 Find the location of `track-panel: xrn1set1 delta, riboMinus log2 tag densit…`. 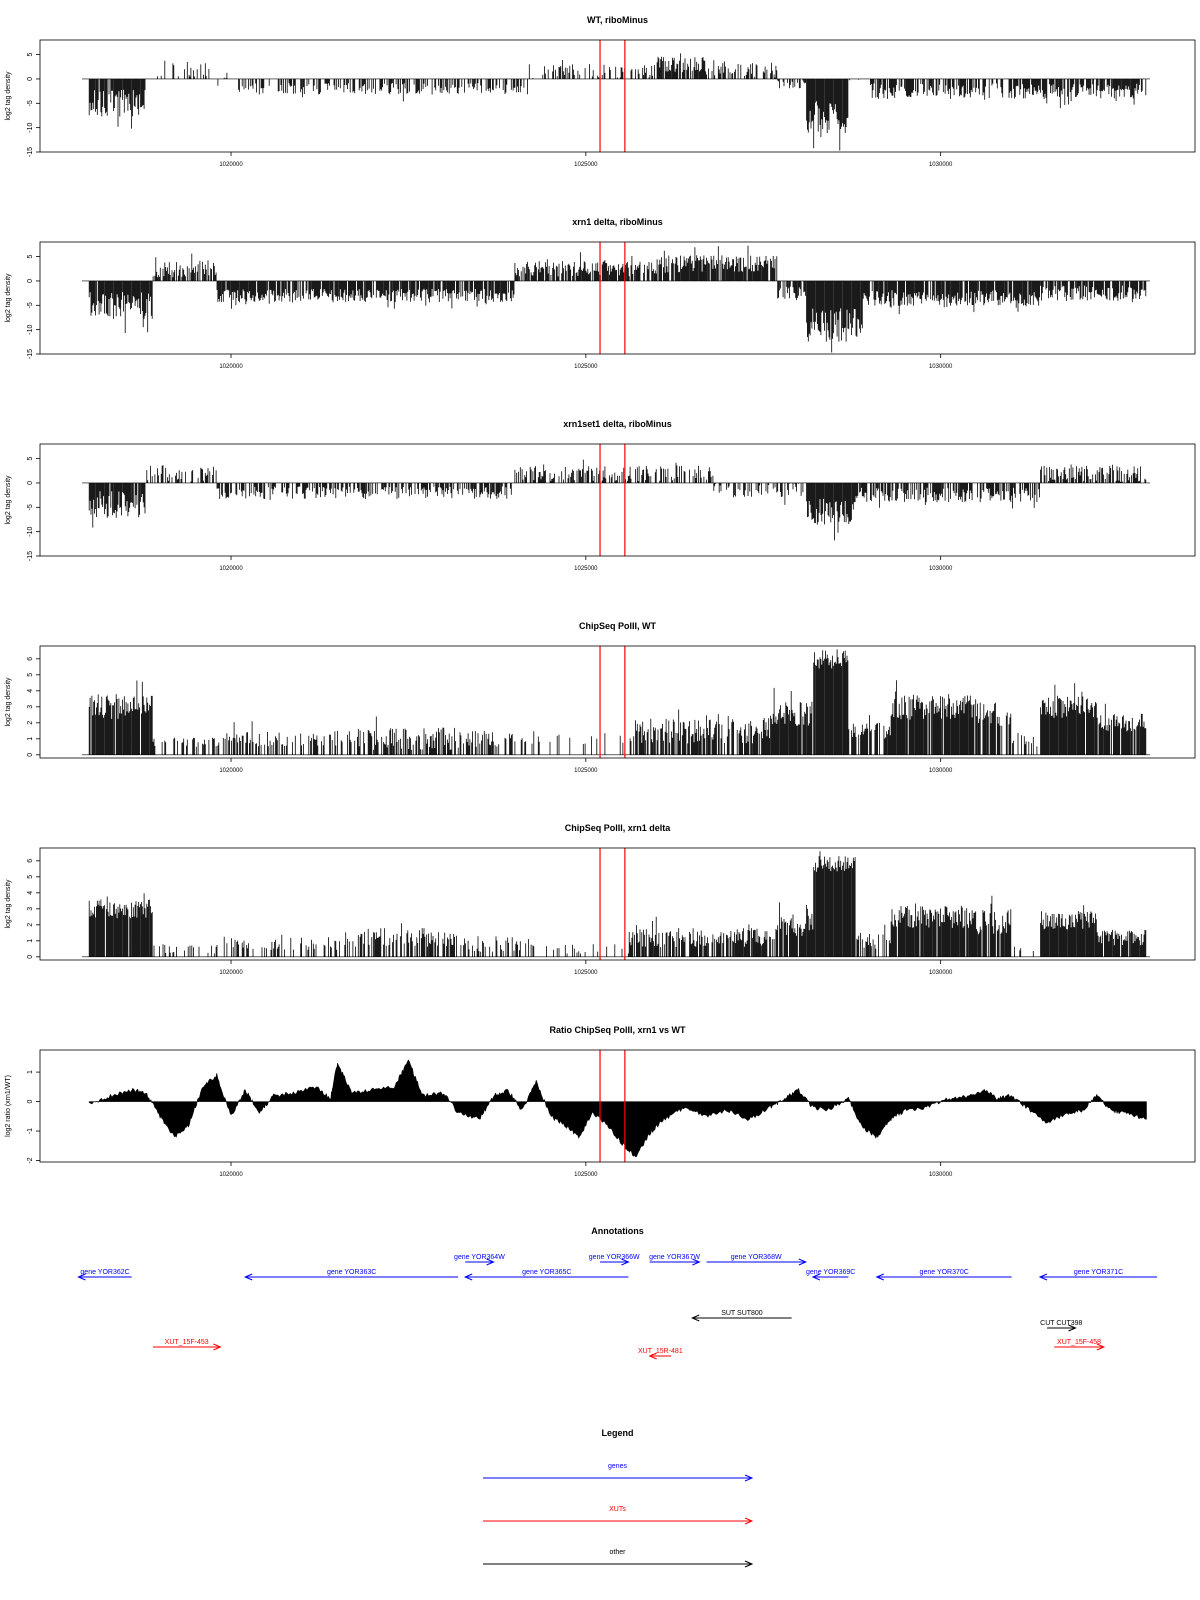

track-panel: xrn1set1 delta, riboMinus log2 tag densit… is located at coordinates (600, 495).